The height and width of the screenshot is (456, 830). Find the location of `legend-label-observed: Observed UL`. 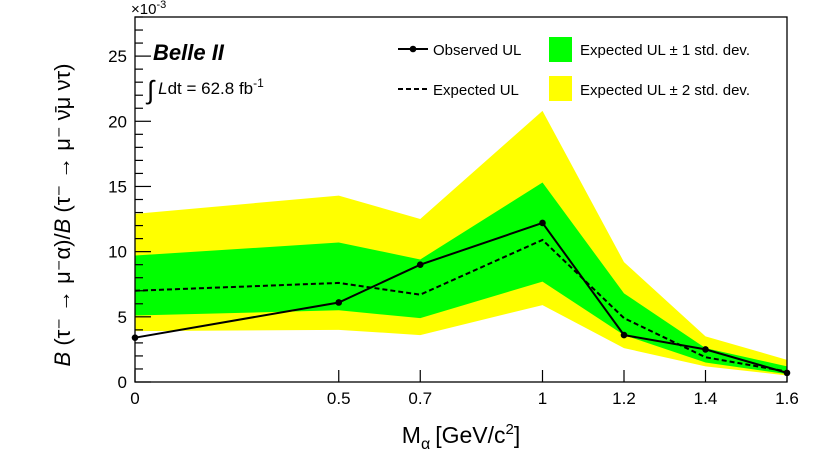

legend-label-observed: Observed UL is located at coordinates (477, 50).